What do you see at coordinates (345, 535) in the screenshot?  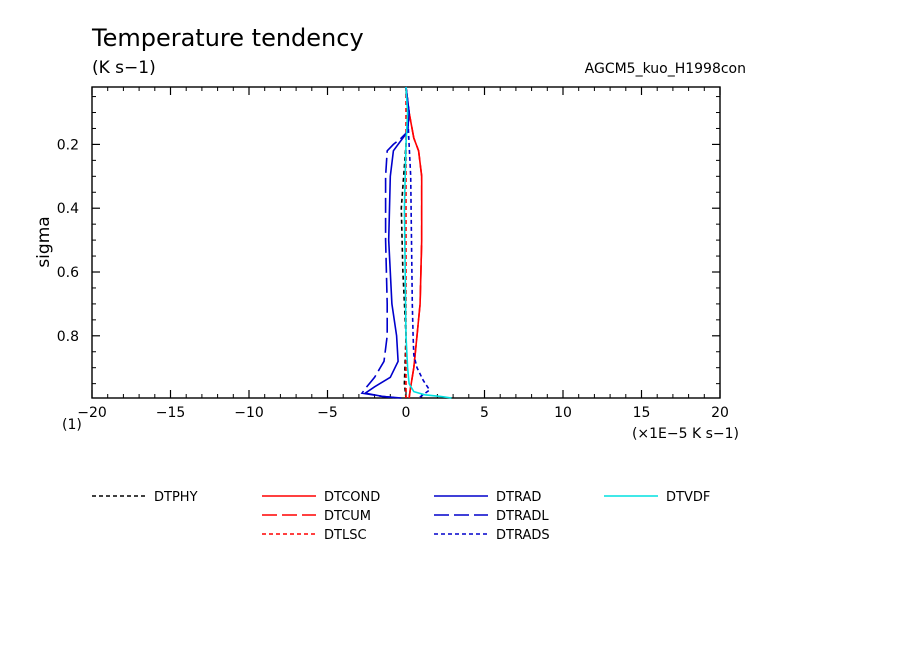 I see `legend-label-dtlsc: DTLSC` at bounding box center [345, 535].